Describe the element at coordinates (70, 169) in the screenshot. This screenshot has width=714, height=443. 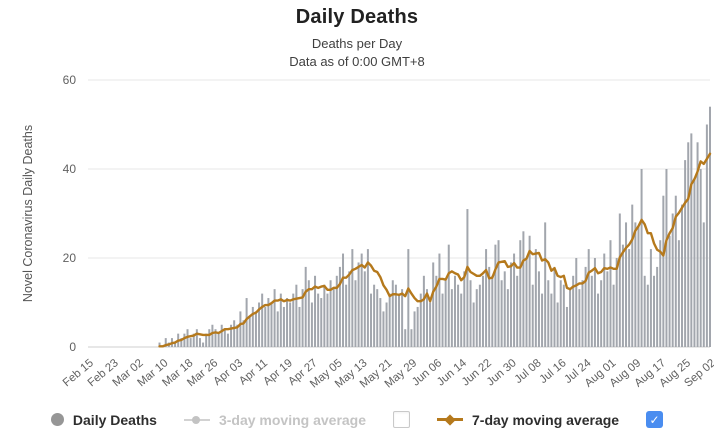
I see `svg-text: 40` at that location.